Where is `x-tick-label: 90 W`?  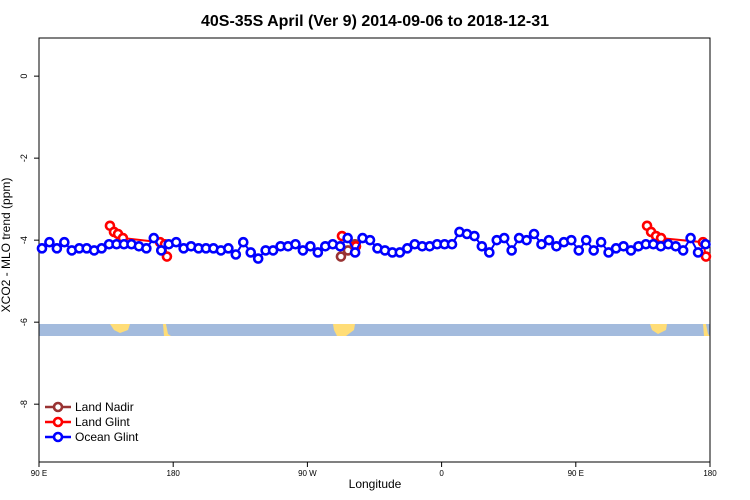
x-tick-label: 90 W is located at coordinates (307, 473).